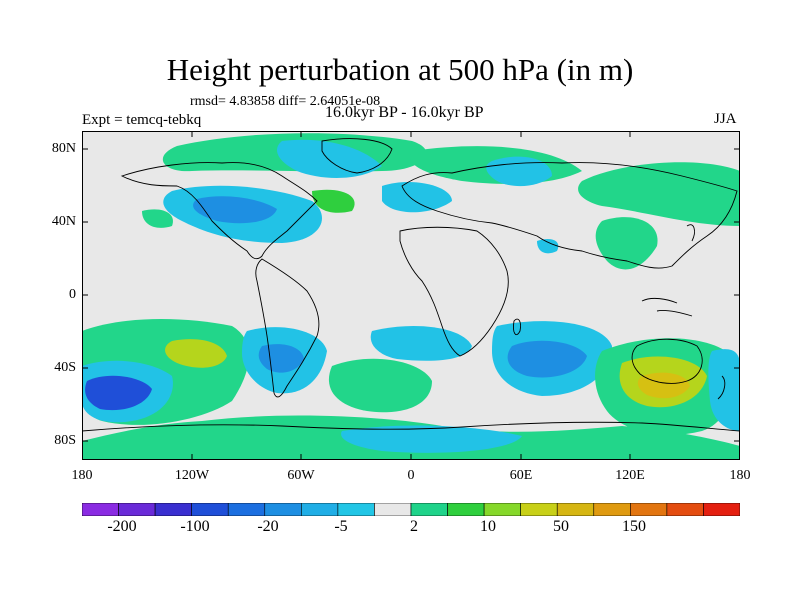 Image resolution: width=800 pixels, height=600 pixels. I want to click on antarctica-coast, so click(411, 426).